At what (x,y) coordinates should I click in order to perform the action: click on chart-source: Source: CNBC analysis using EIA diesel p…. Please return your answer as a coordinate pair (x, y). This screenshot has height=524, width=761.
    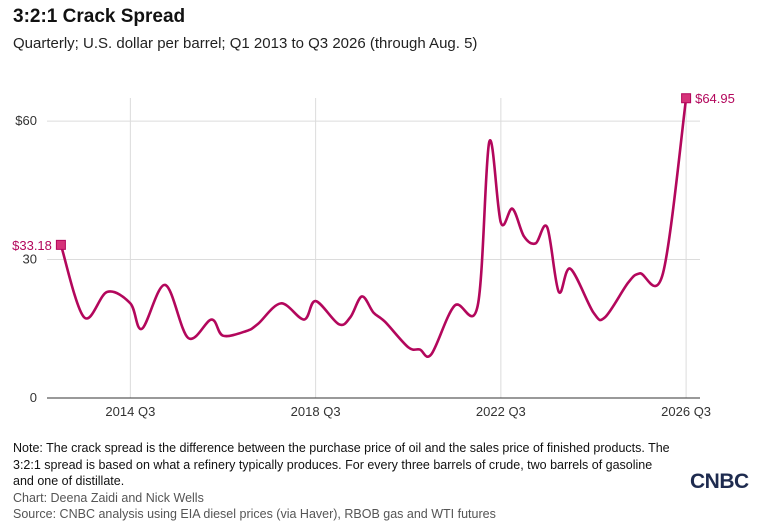
    Looking at the image, I should click on (254, 514).